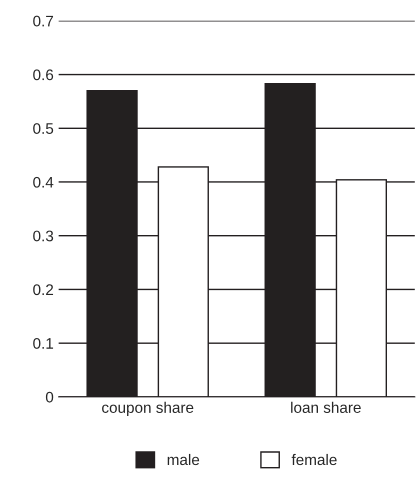 Image resolution: width=419 pixels, height=484 pixels. What do you see at coordinates (43, 74) in the screenshot?
I see `y-tick-label: 0.6` at bounding box center [43, 74].